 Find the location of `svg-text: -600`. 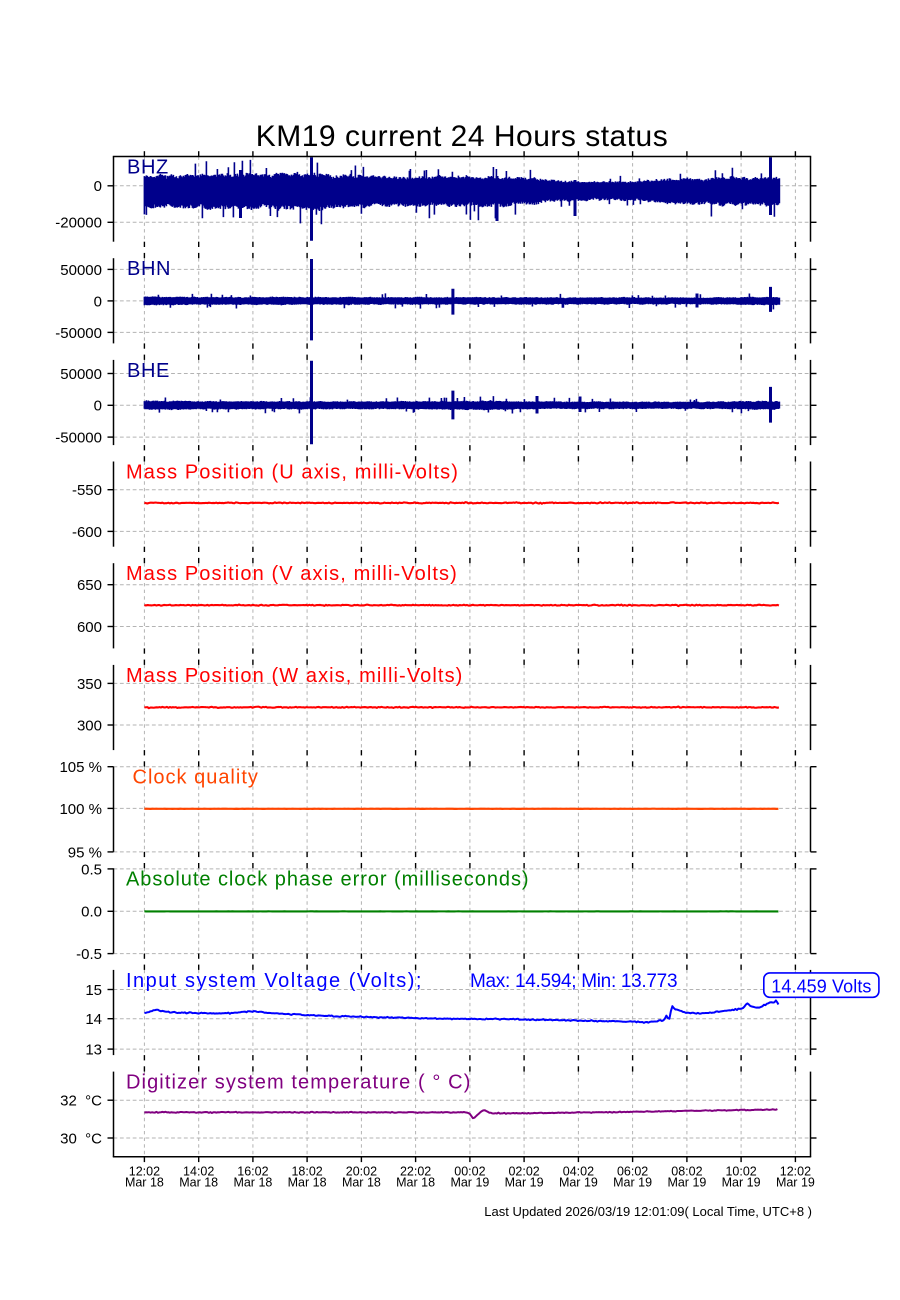

svg-text: -600 is located at coordinates (87, 532).